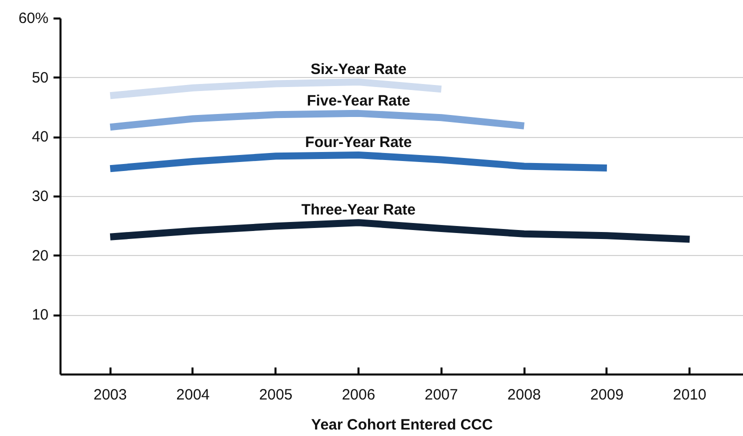 The image size is (743, 436). What do you see at coordinates (275, 395) in the screenshot?
I see `x-tick-label: 2005` at bounding box center [275, 395].